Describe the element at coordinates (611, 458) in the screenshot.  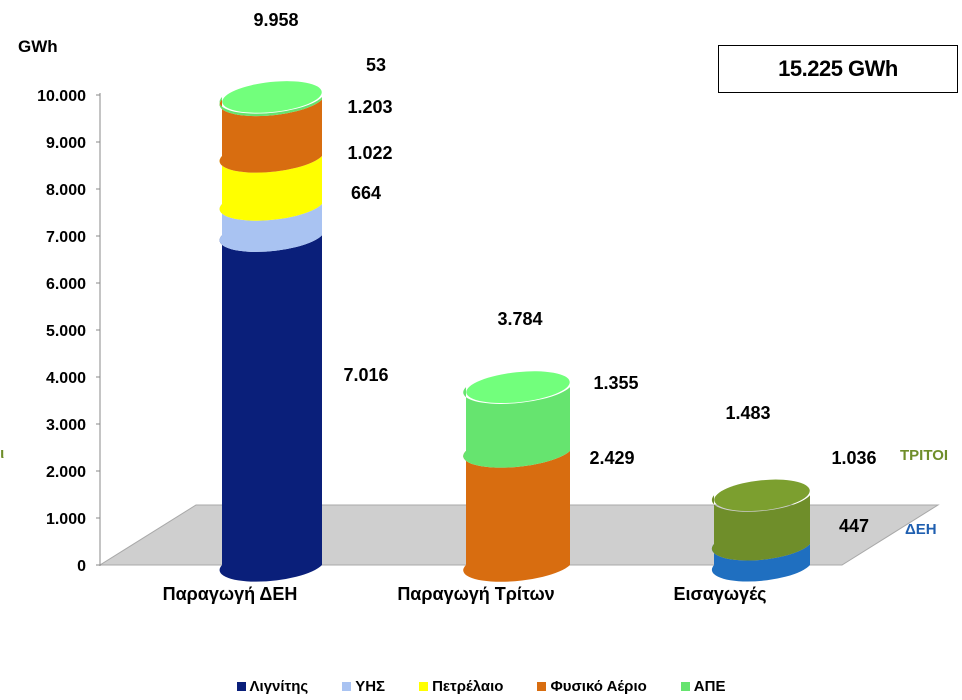
I see `segment-value-label: 2.429` at that location.